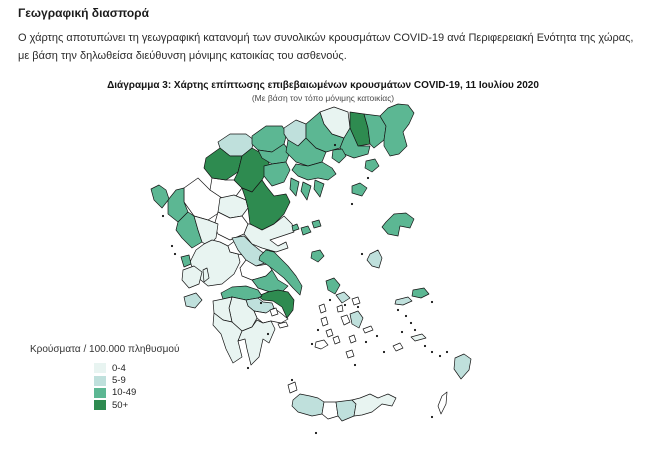 The width and height of the screenshot is (646, 451). Describe the element at coordinates (277, 174) in the screenshot. I see `region-pieria` at that location.